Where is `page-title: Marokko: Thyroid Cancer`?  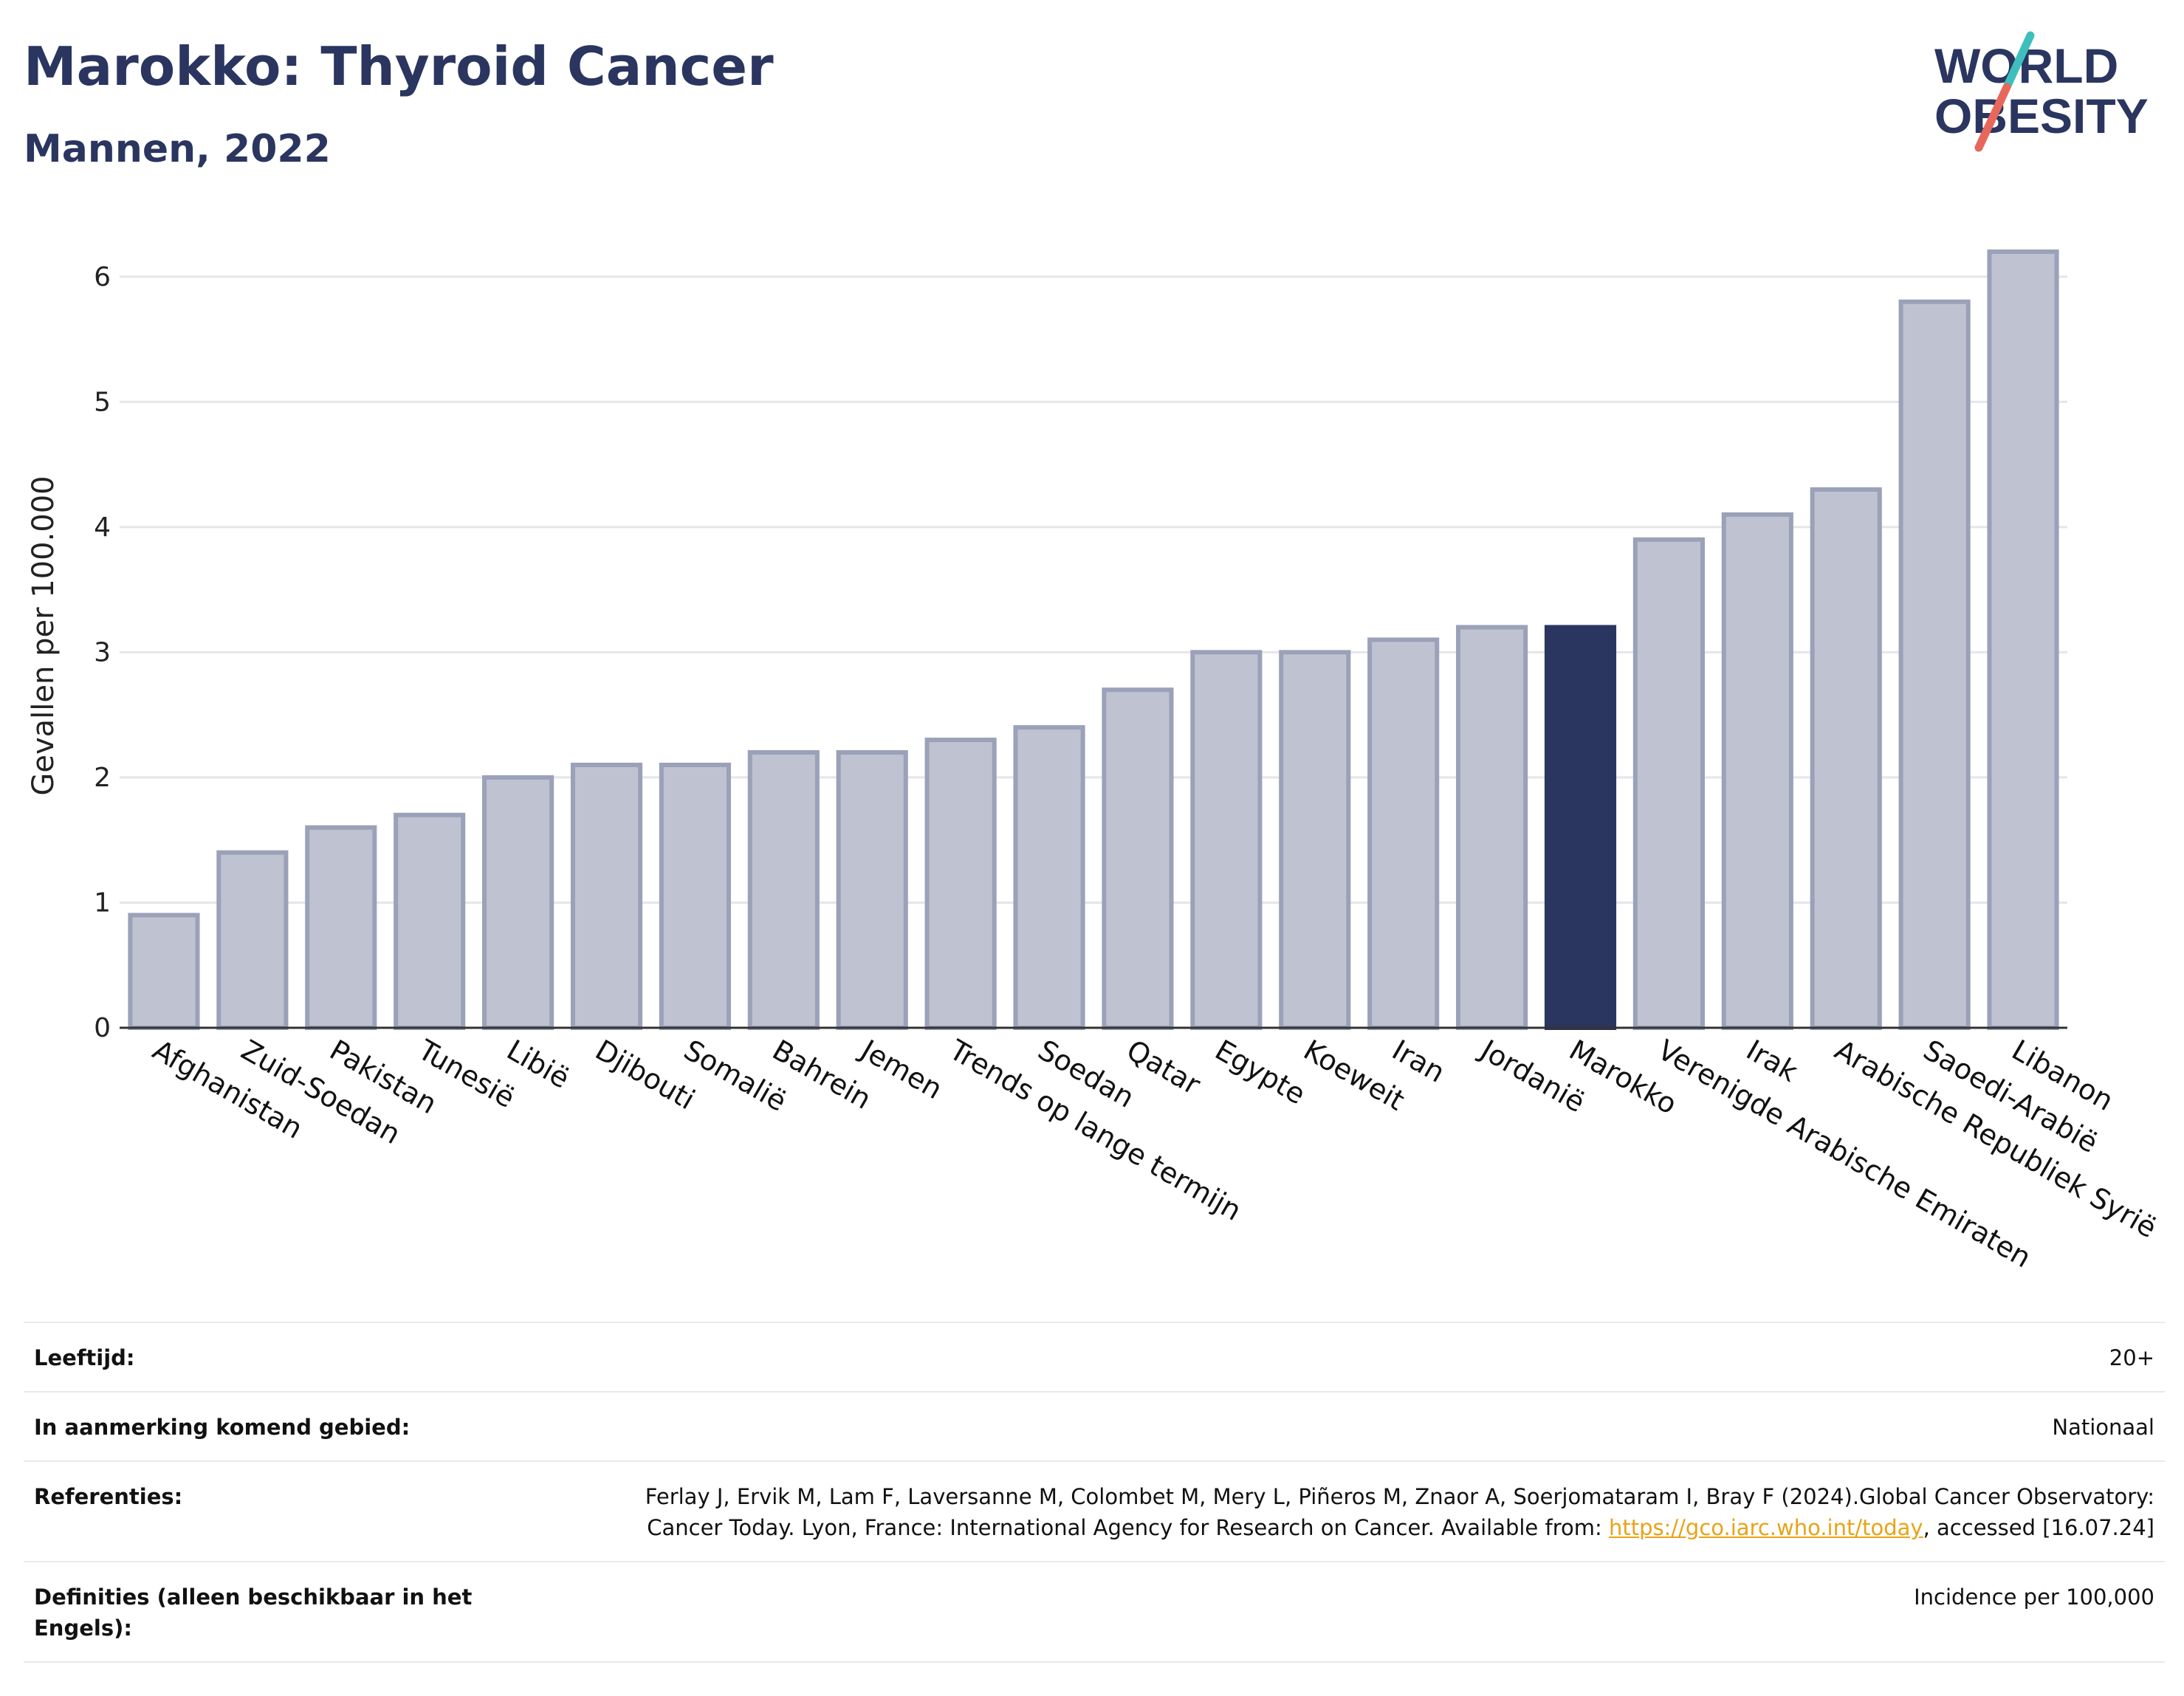
page-title: Marokko: Thyroid Cancer is located at coordinates (399, 66).